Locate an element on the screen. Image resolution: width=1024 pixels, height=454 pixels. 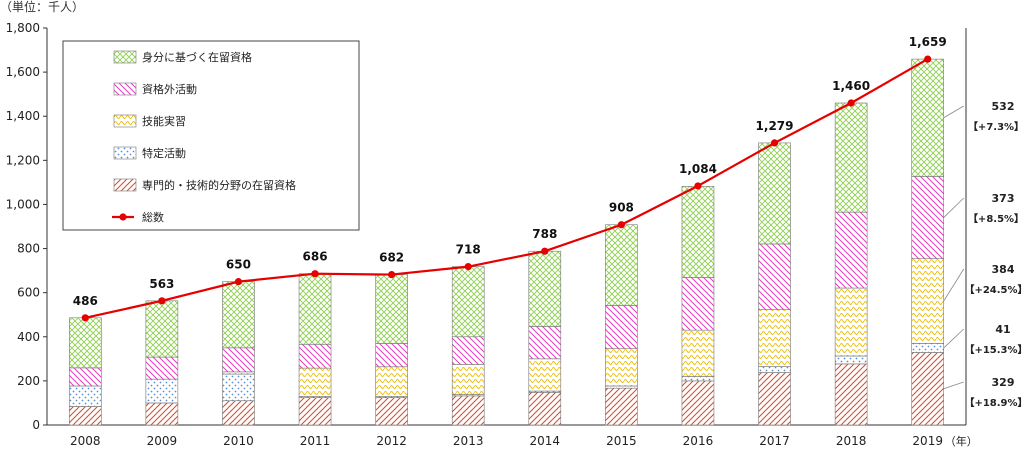
x-tick-label: 2016 is located at coordinates (698, 441).